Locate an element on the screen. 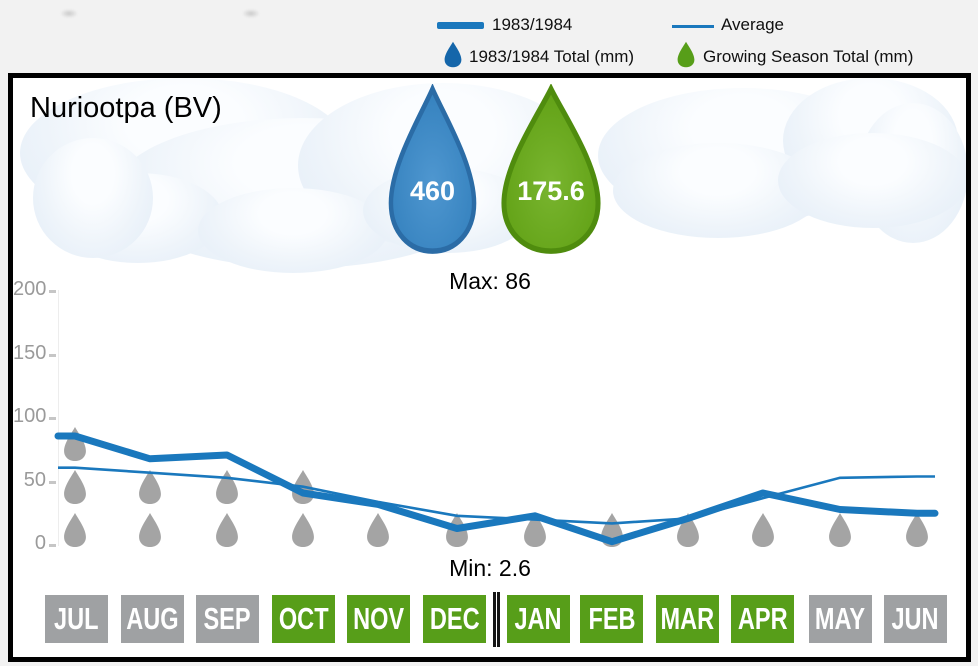  month-toggle-dec: DEC is located at coordinates (454, 619).